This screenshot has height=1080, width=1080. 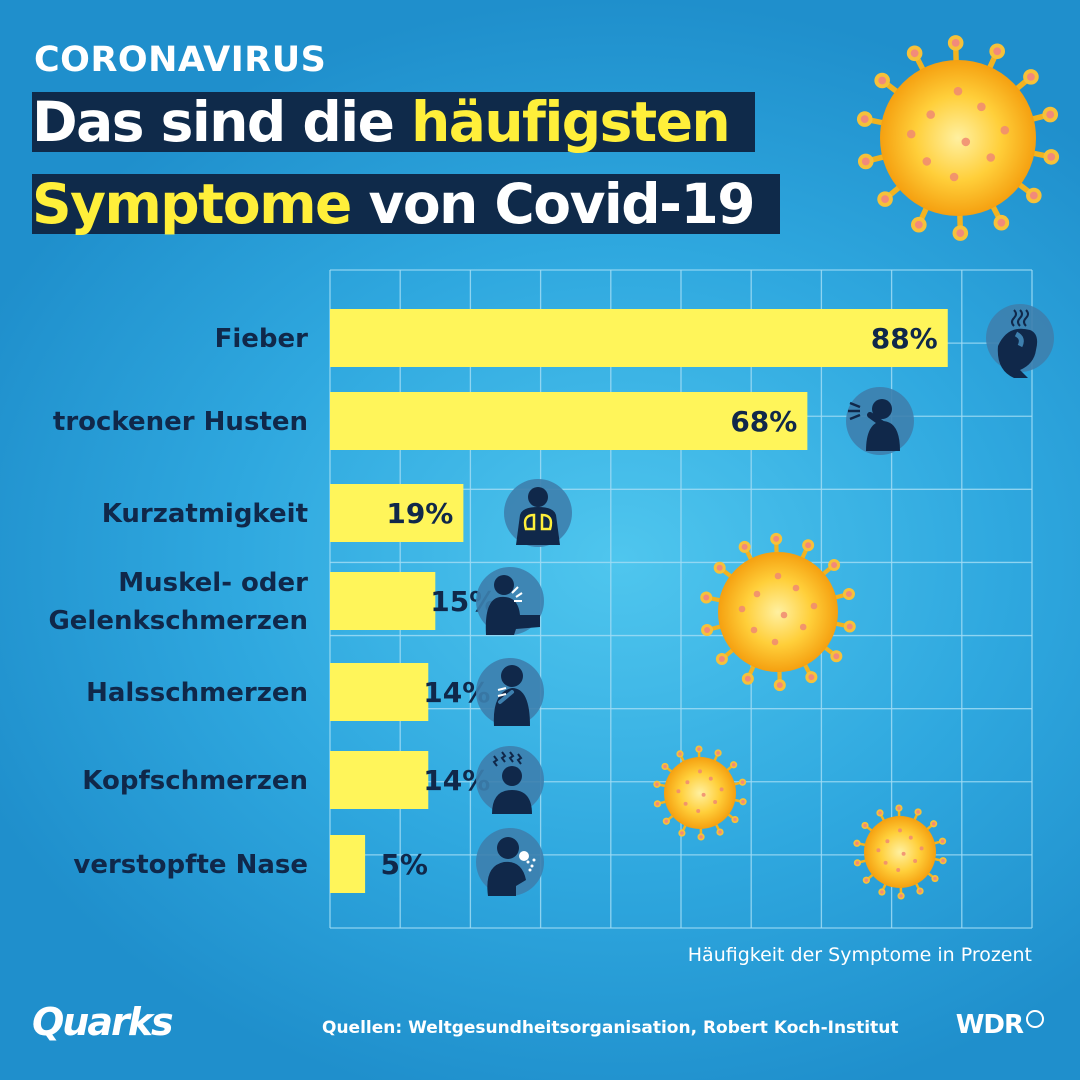 What do you see at coordinates (763, 421) in the screenshot?
I see `value-label: 68%` at bounding box center [763, 421].